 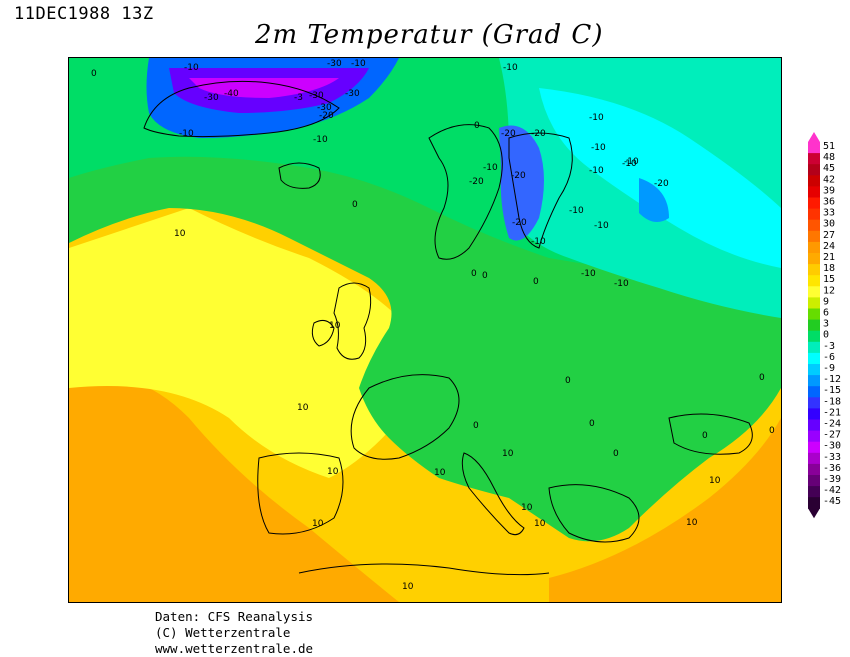 What do you see at coordinates (829, 235) in the screenshot?
I see `legend-label: 27` at bounding box center [829, 235].